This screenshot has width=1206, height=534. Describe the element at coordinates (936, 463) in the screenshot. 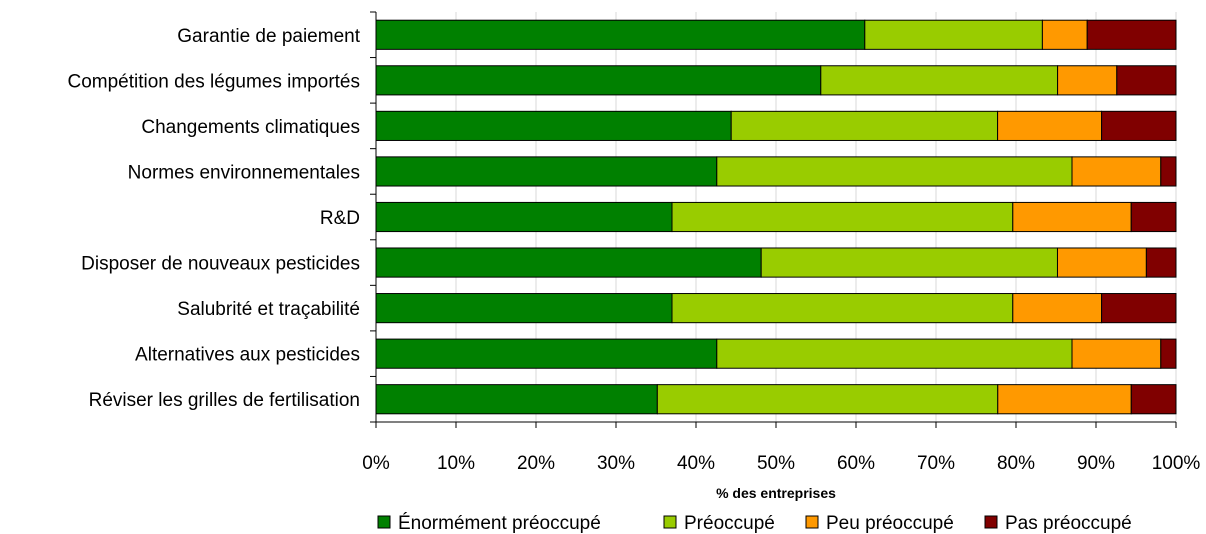

I see `x-tick-label: 70%` at that location.